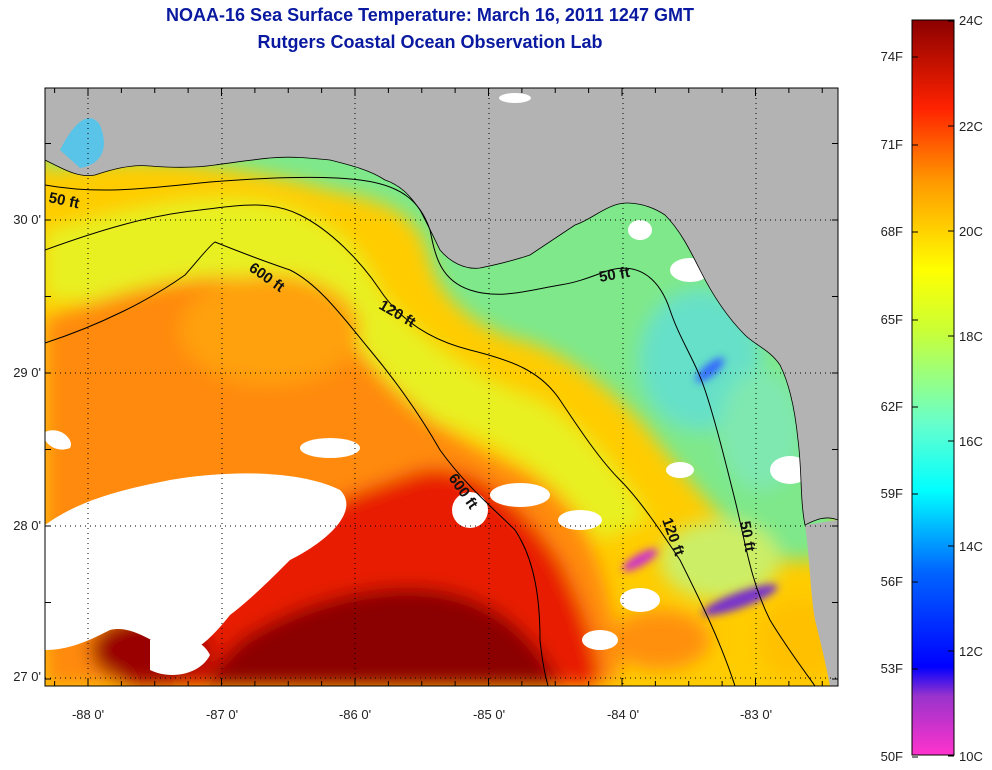 The width and height of the screenshot is (992, 770). I want to click on lon-label-86: -86 0', so click(355, 714).